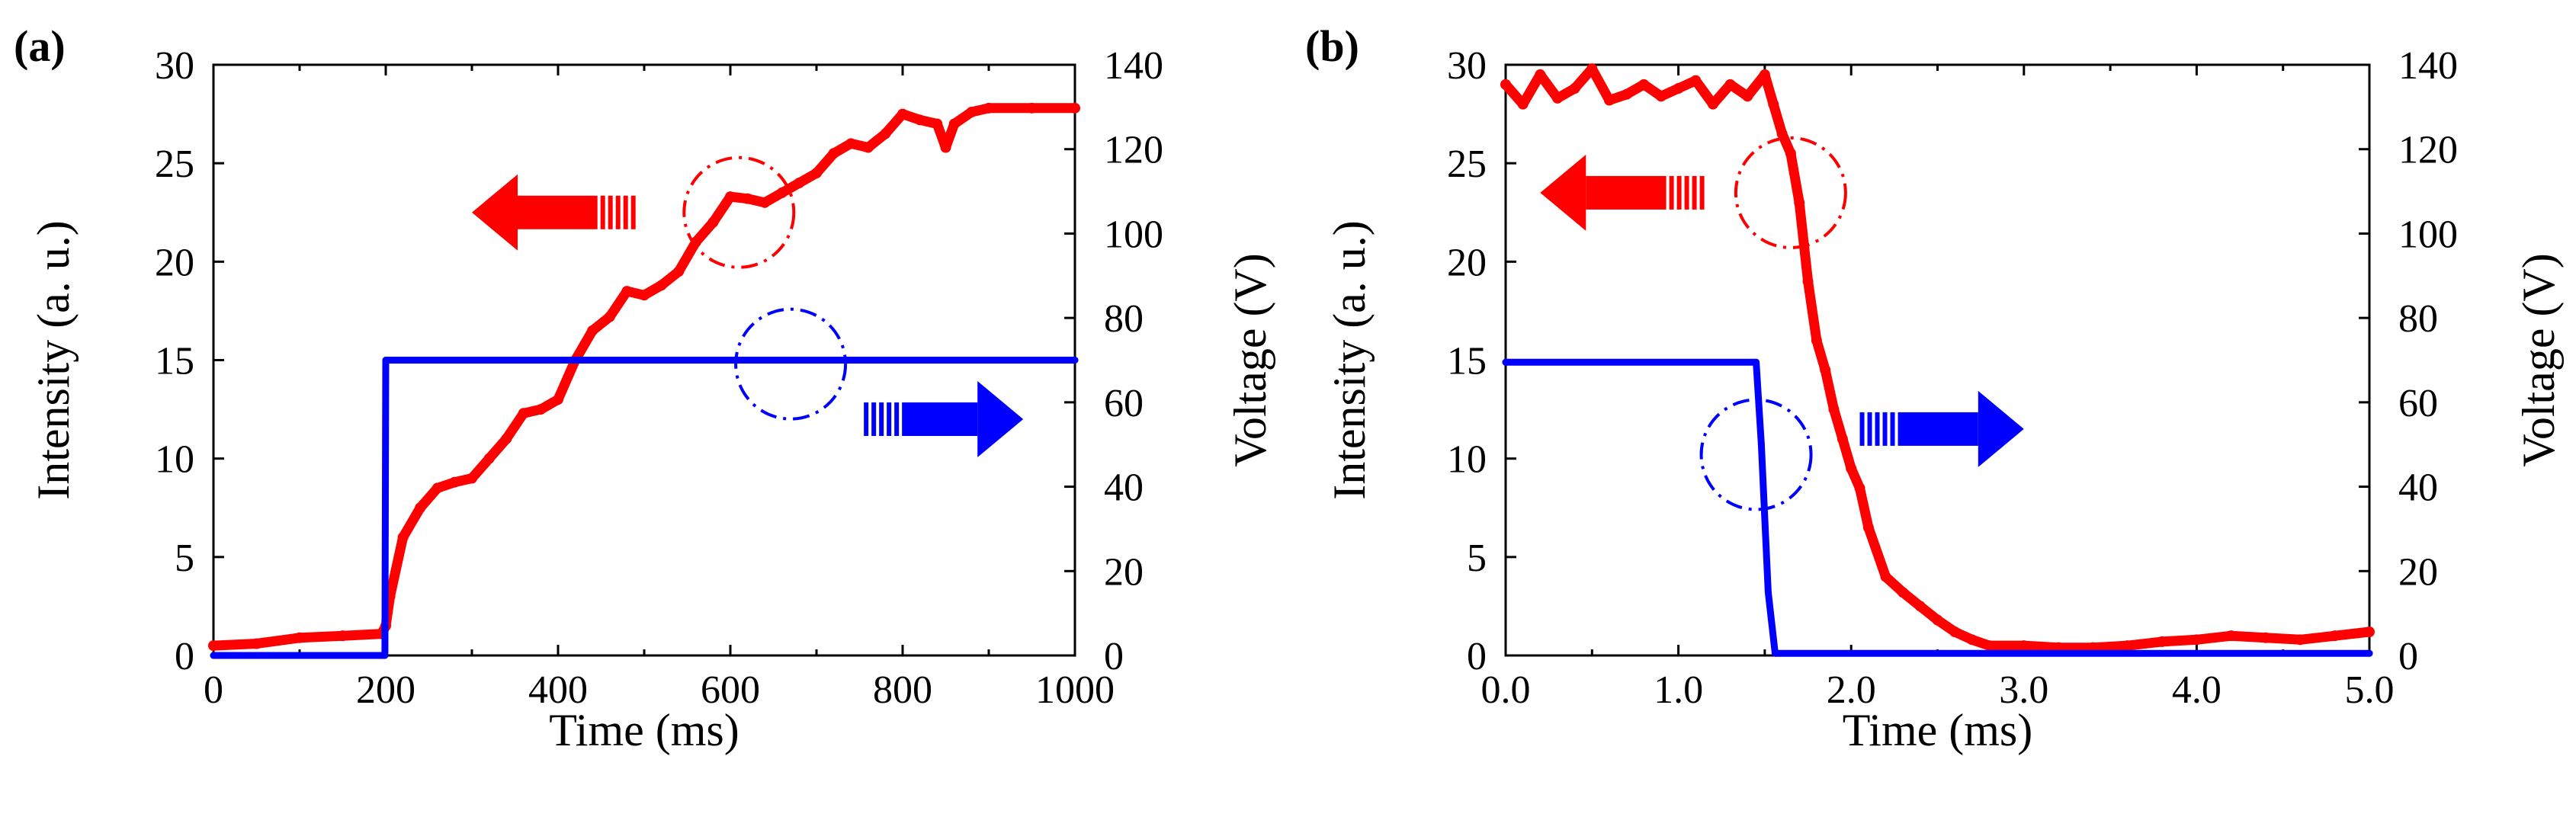  Describe the element at coordinates (495, 212) in the screenshot. I see `arrow-head` at that location.